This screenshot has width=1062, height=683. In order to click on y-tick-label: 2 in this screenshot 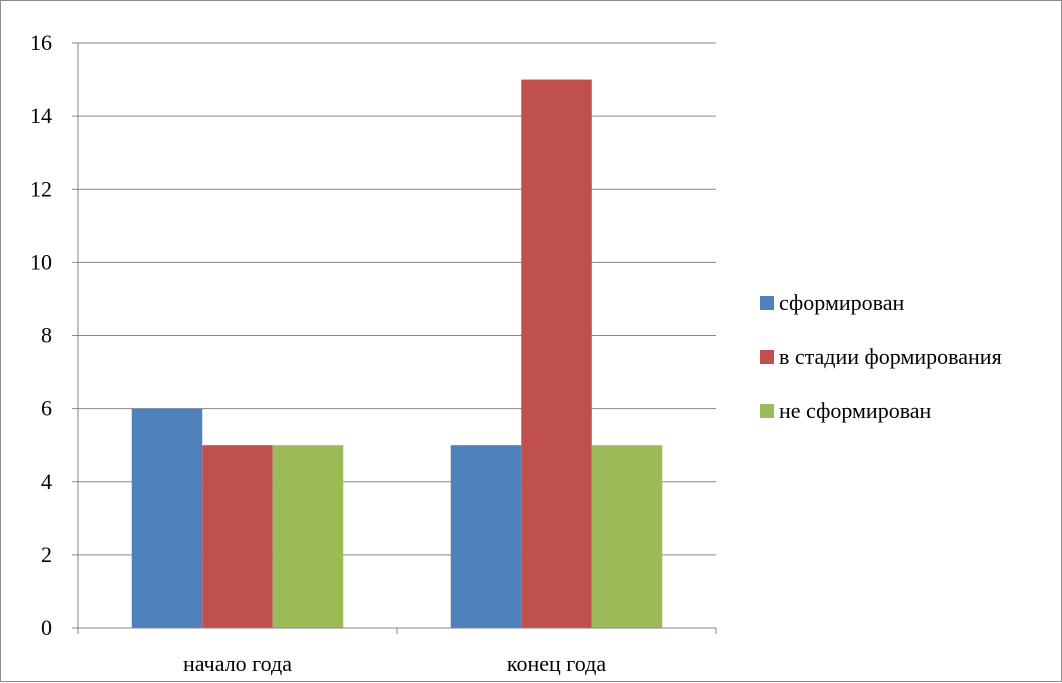, I will do `click(46, 554)`.